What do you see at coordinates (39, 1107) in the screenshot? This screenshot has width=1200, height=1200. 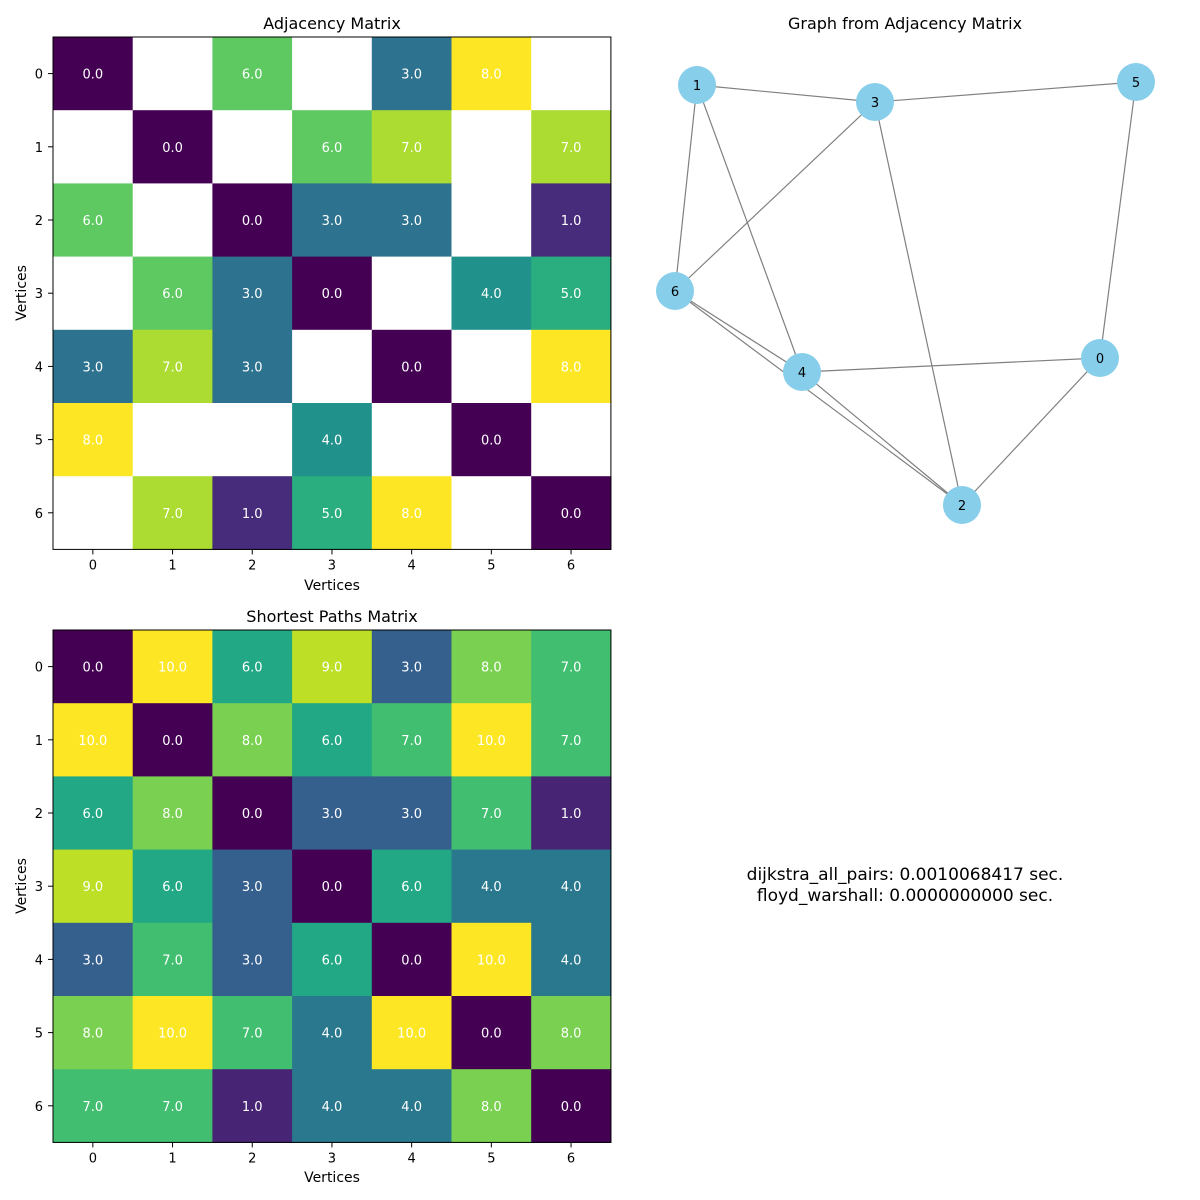 I see `shortest-paths-y-tick-label: 6` at bounding box center [39, 1107].